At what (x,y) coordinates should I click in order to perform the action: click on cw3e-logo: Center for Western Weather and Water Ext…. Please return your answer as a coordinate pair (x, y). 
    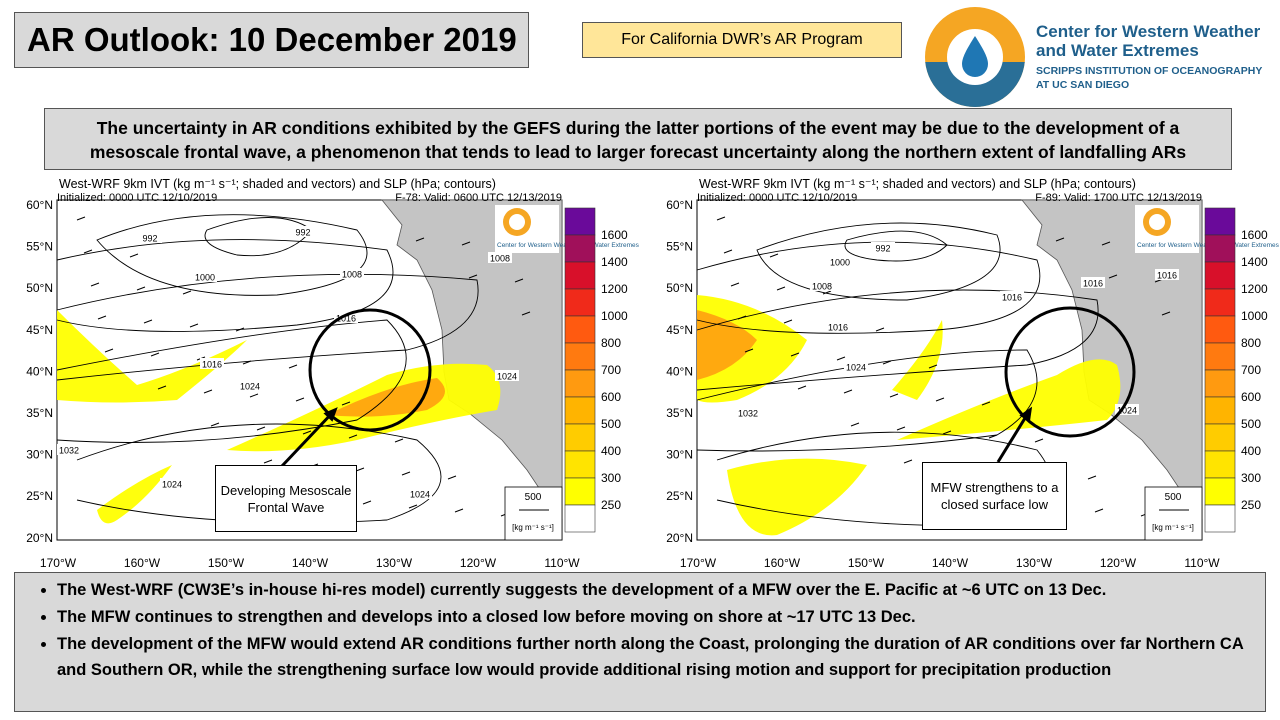
    Looking at the image, I should click on (1093, 57).